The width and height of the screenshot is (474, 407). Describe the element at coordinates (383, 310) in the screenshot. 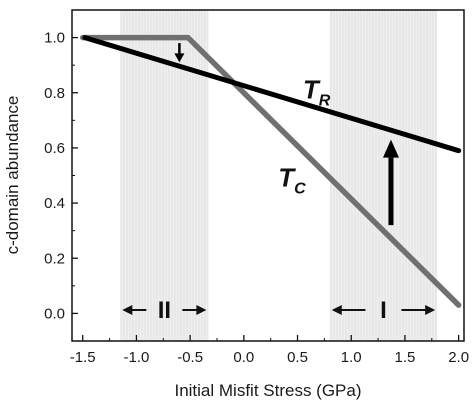

I see `region-label-2: I` at that location.